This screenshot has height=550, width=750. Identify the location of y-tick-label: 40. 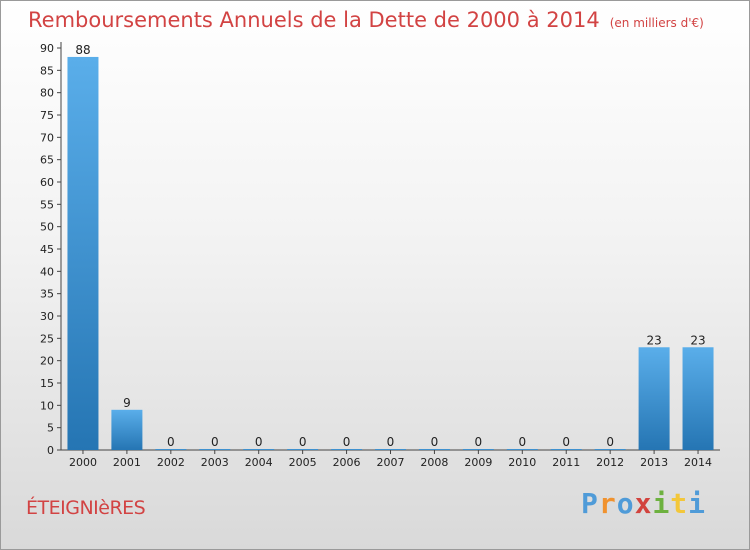
(47, 271).